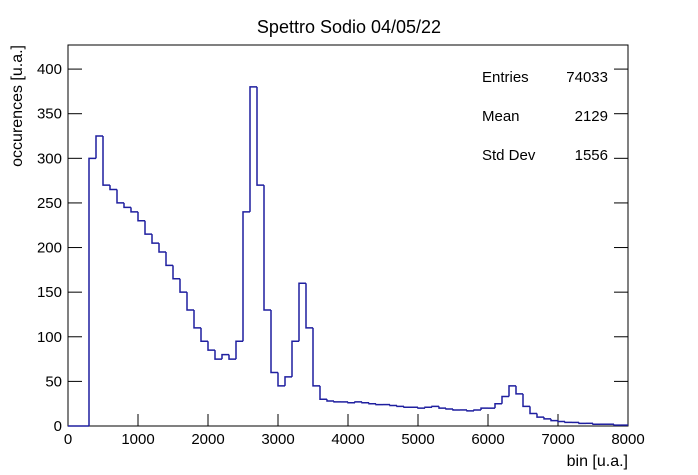  Describe the element at coordinates (49, 203) in the screenshot. I see `y-tick-label: 250` at that location.